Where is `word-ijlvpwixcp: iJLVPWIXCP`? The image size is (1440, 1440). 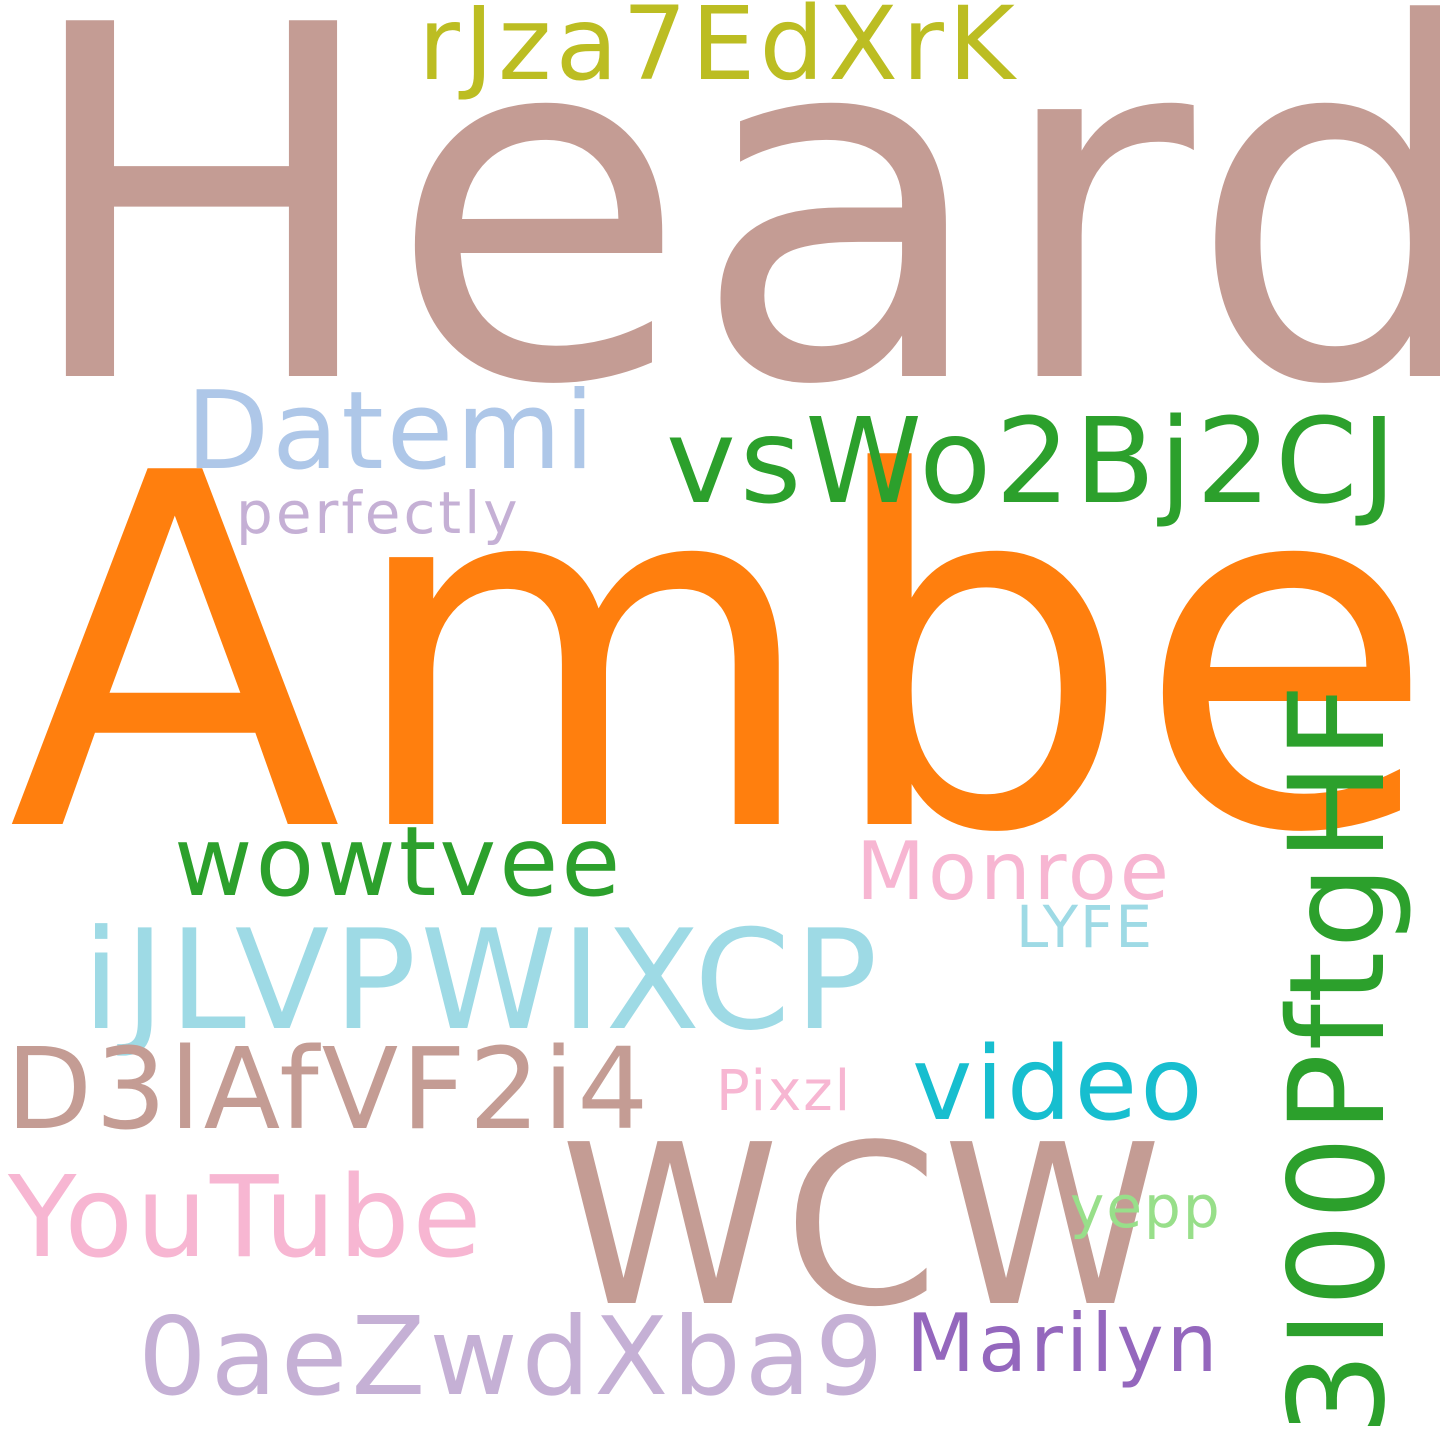 word-ijlvpwixcp: iJLVPWIXCP is located at coordinates (482, 980).